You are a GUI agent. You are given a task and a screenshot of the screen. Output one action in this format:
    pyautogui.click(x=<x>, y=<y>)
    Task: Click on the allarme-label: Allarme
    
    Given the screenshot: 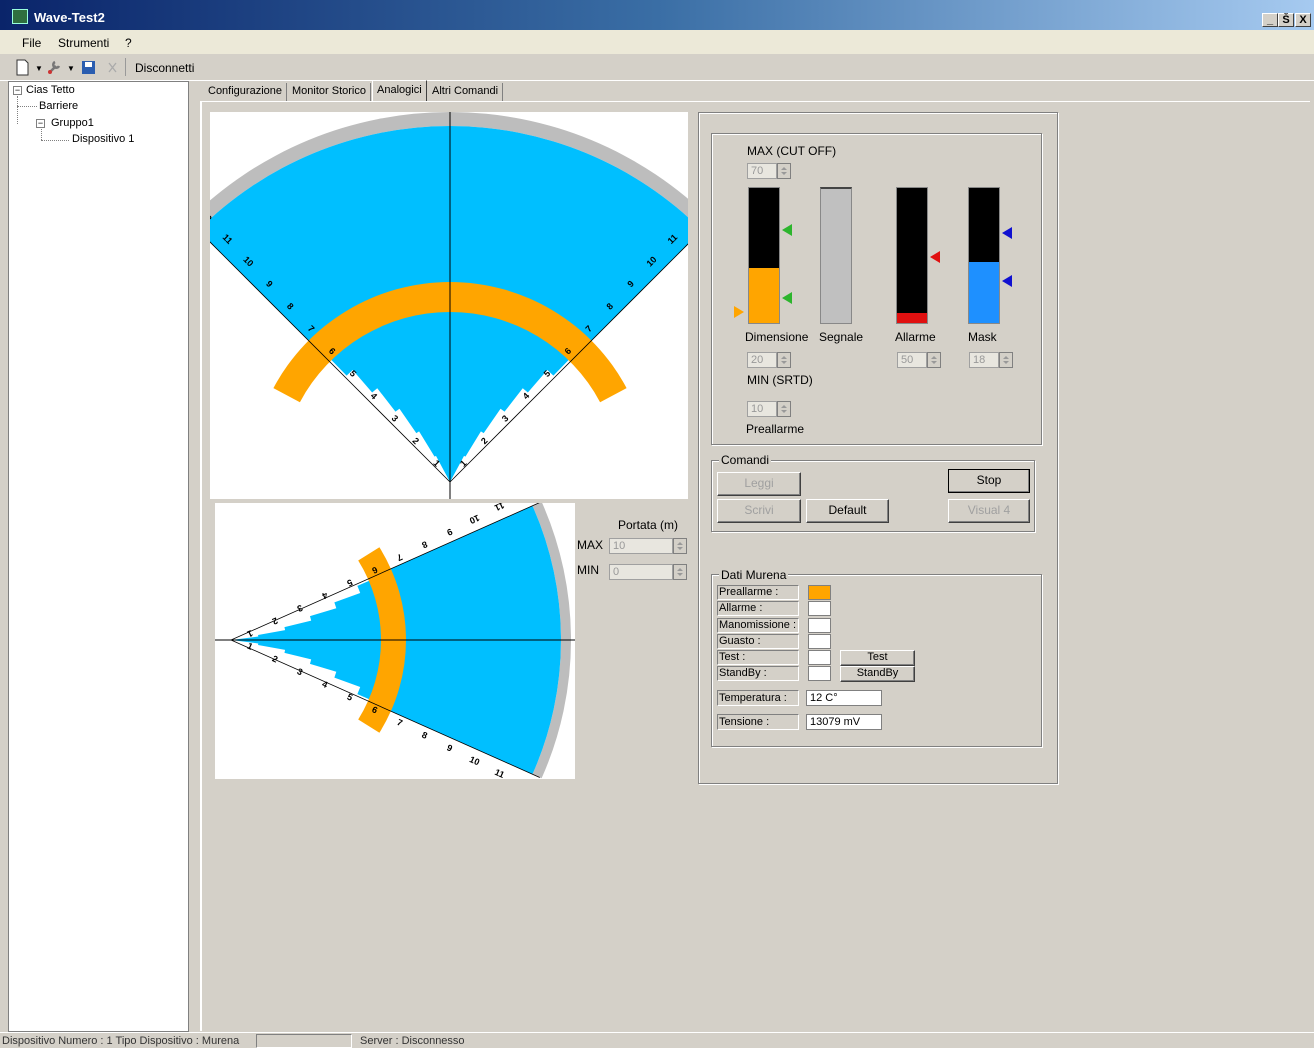 What is the action you would take?
    pyautogui.click(x=915, y=337)
    